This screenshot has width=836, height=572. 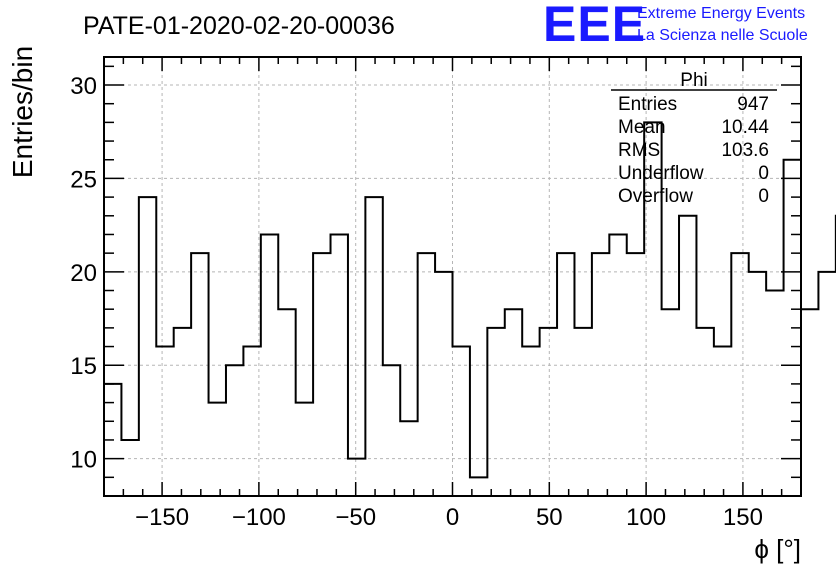 What do you see at coordinates (721, 13) in the screenshot?
I see `logo-line-1: Extreme Energy Events` at bounding box center [721, 13].